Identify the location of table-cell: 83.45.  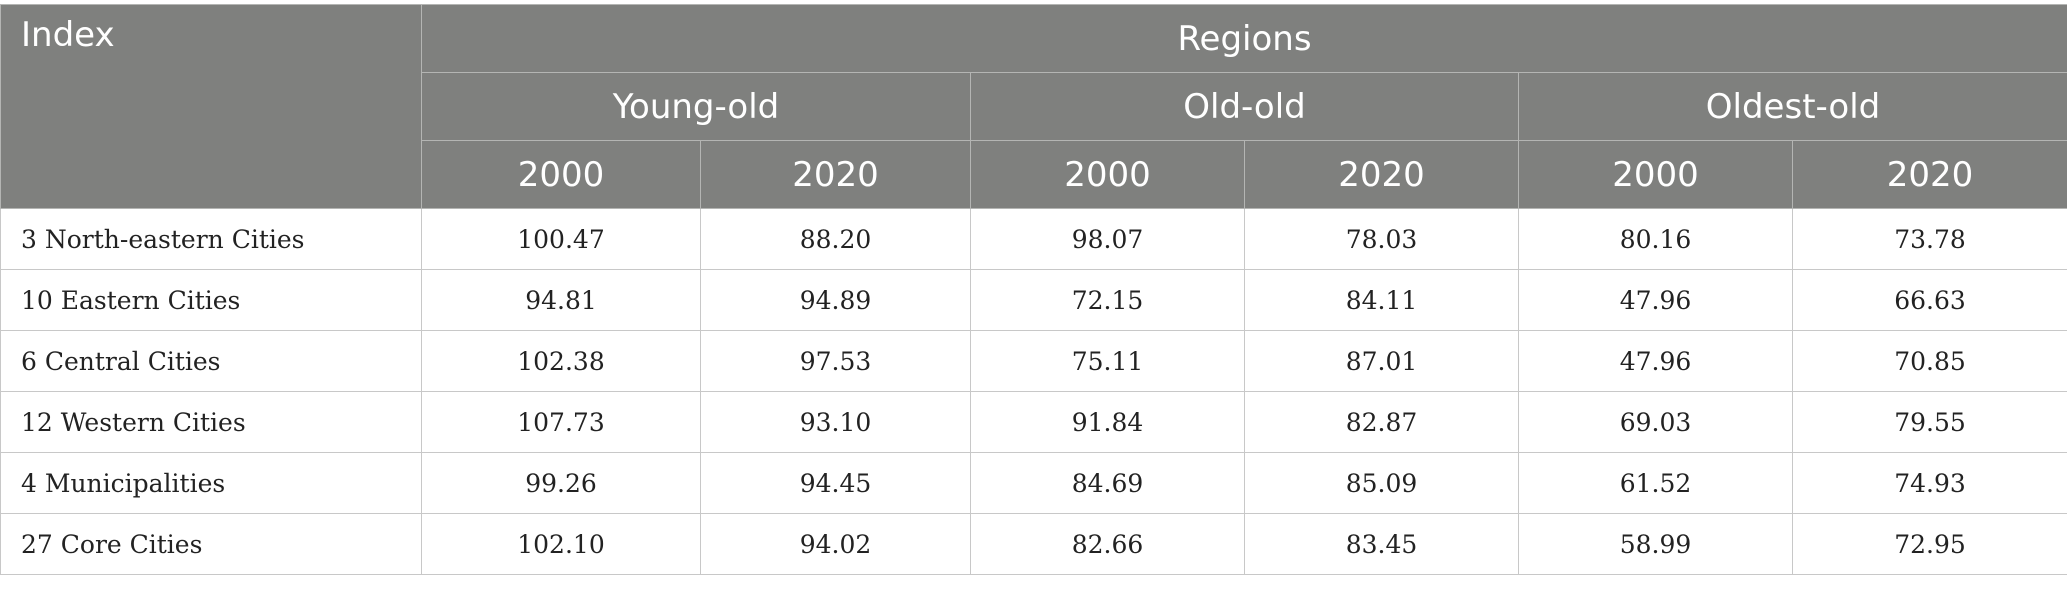
(1381, 544).